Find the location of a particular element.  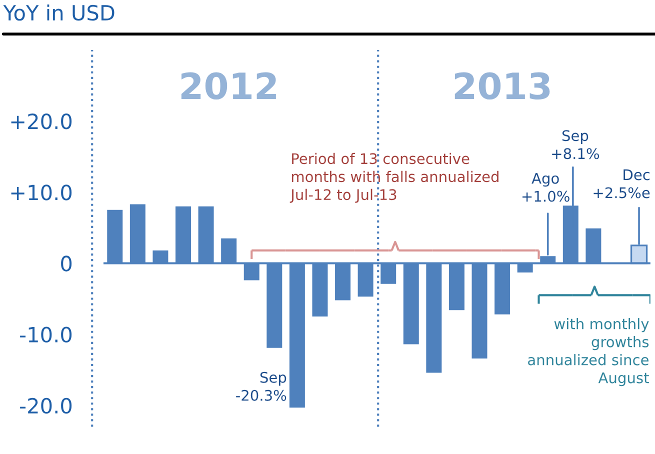

y-tick-label: +10.0 is located at coordinates (41, 192).